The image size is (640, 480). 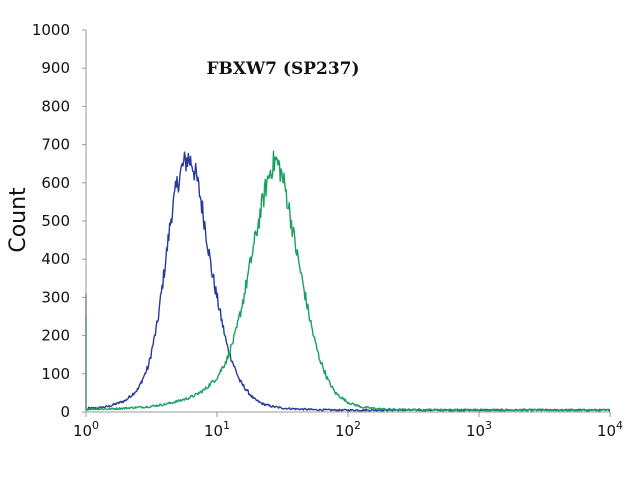 What do you see at coordinates (55, 145) in the screenshot?
I see `y-tick-label: 700` at bounding box center [55, 145].